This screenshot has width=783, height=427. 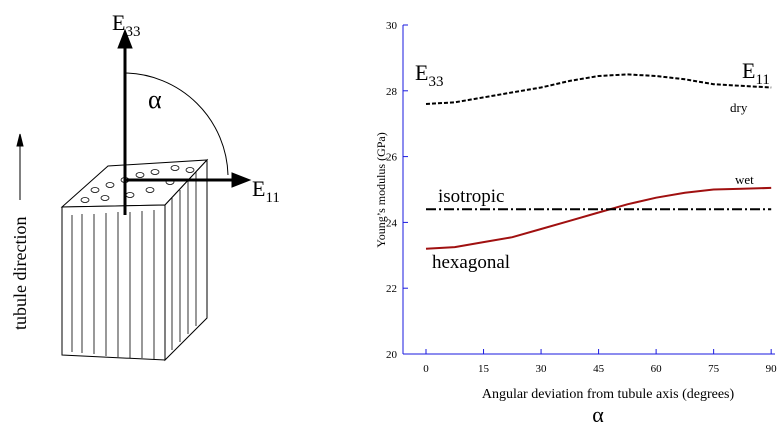 I want to click on x-tick-label: 75, so click(x=714, y=369).